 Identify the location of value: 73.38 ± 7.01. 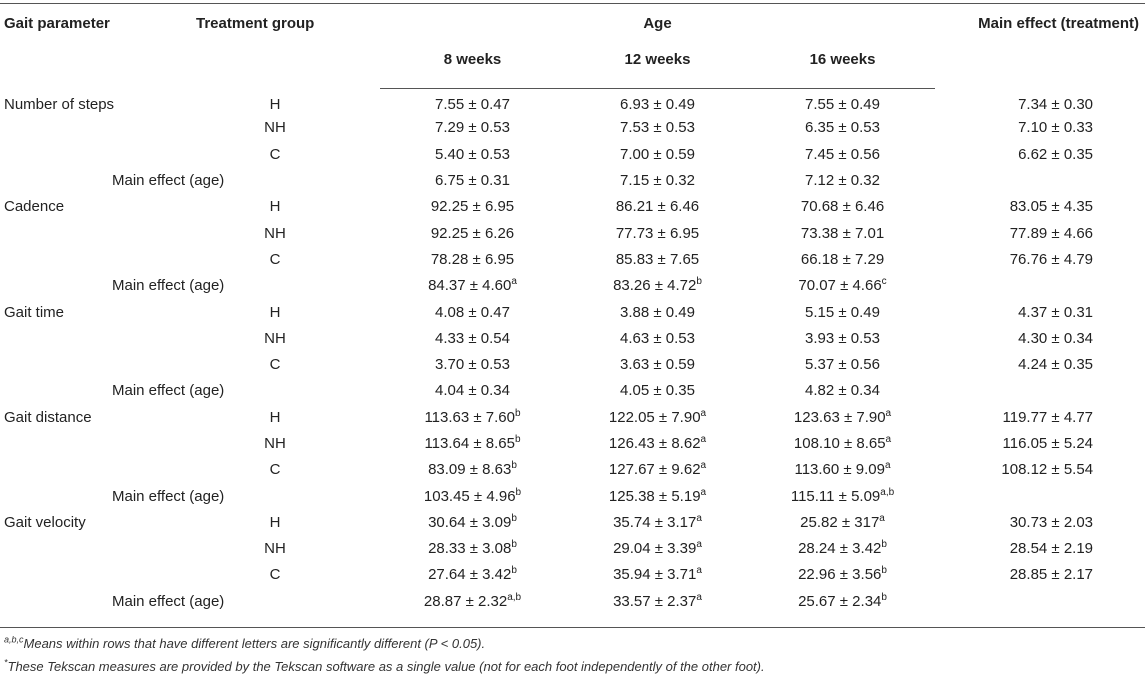
(842, 233).